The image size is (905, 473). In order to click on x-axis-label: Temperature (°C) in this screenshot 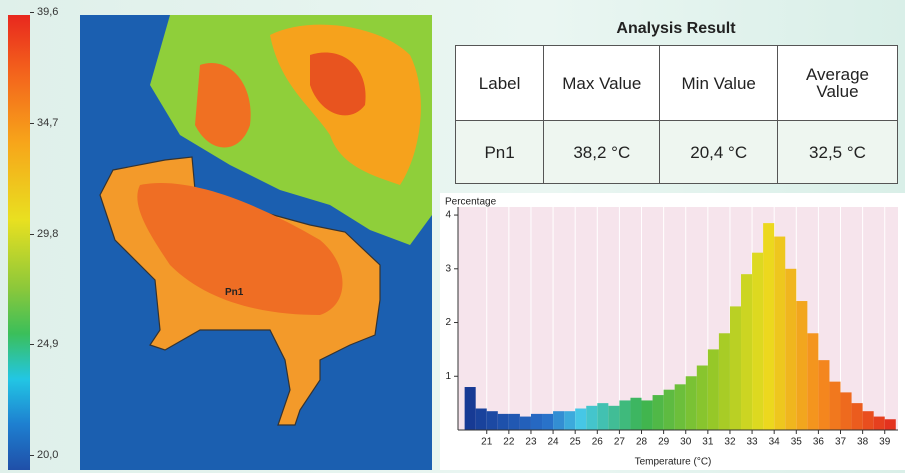, I will do `click(673, 462)`.